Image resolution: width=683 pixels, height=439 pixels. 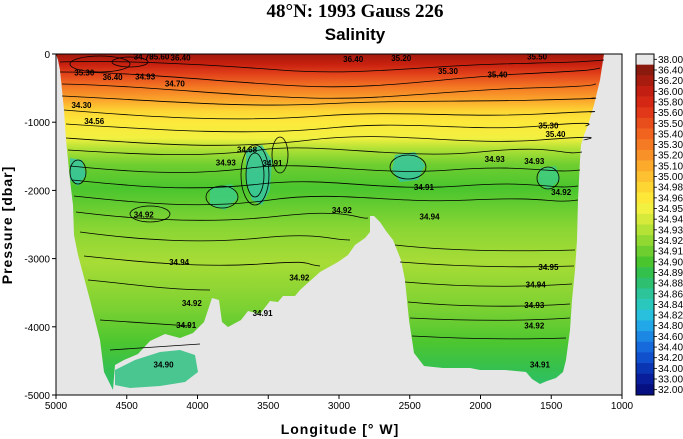 What do you see at coordinates (670, 102) in the screenshot?
I see `colorbar-tick-label: 35.80` at bounding box center [670, 102].